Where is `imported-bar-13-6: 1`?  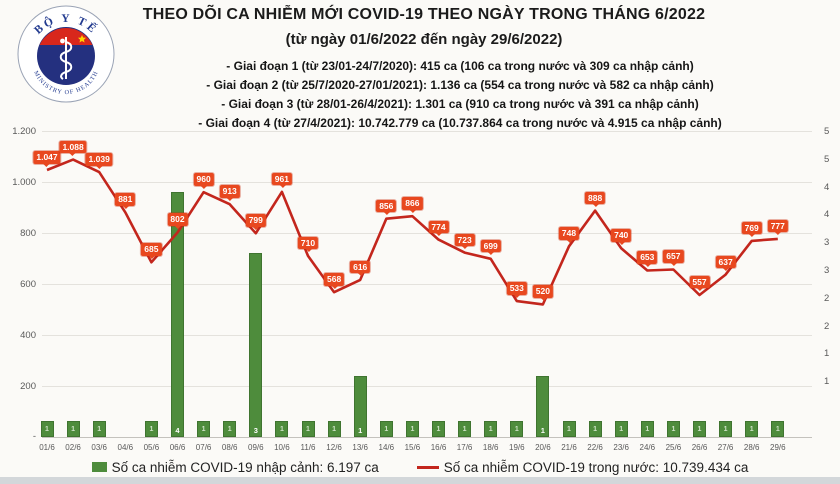 imported-bar-13-6: 1 is located at coordinates (360, 406).